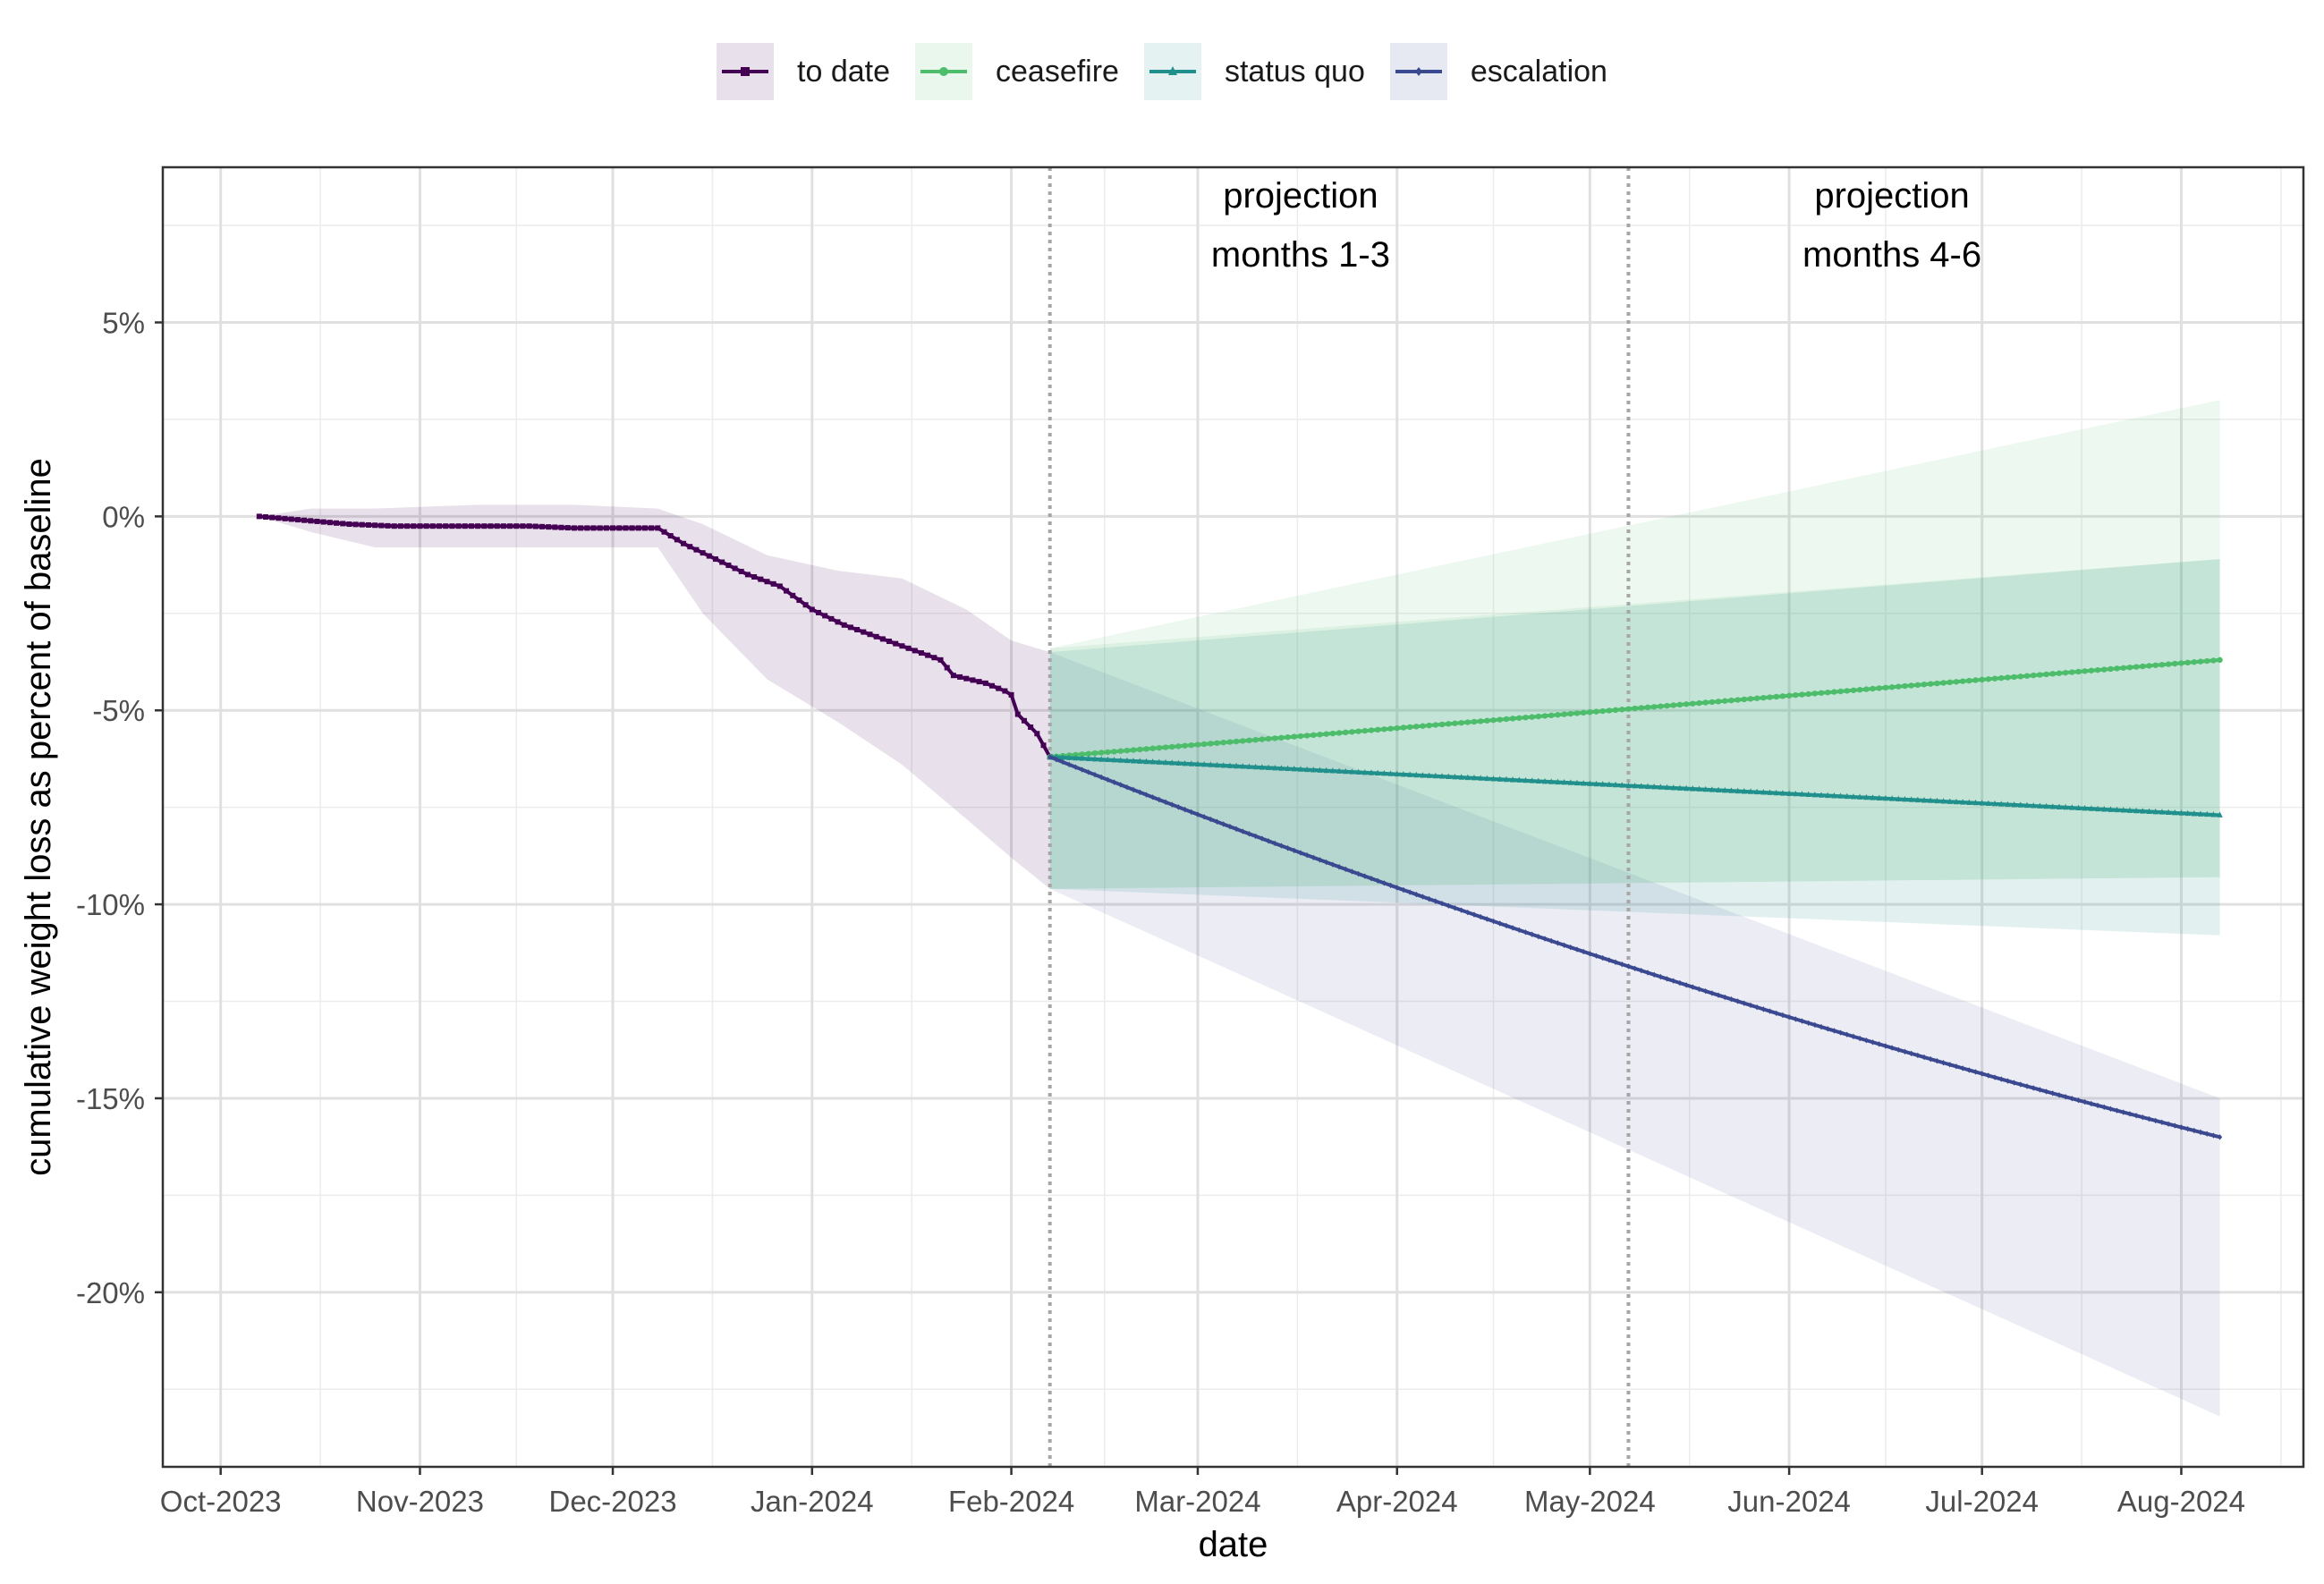 This screenshot has height=1584, width=2324. What do you see at coordinates (123, 516) in the screenshot?
I see `y-tick-label: 0%` at bounding box center [123, 516].